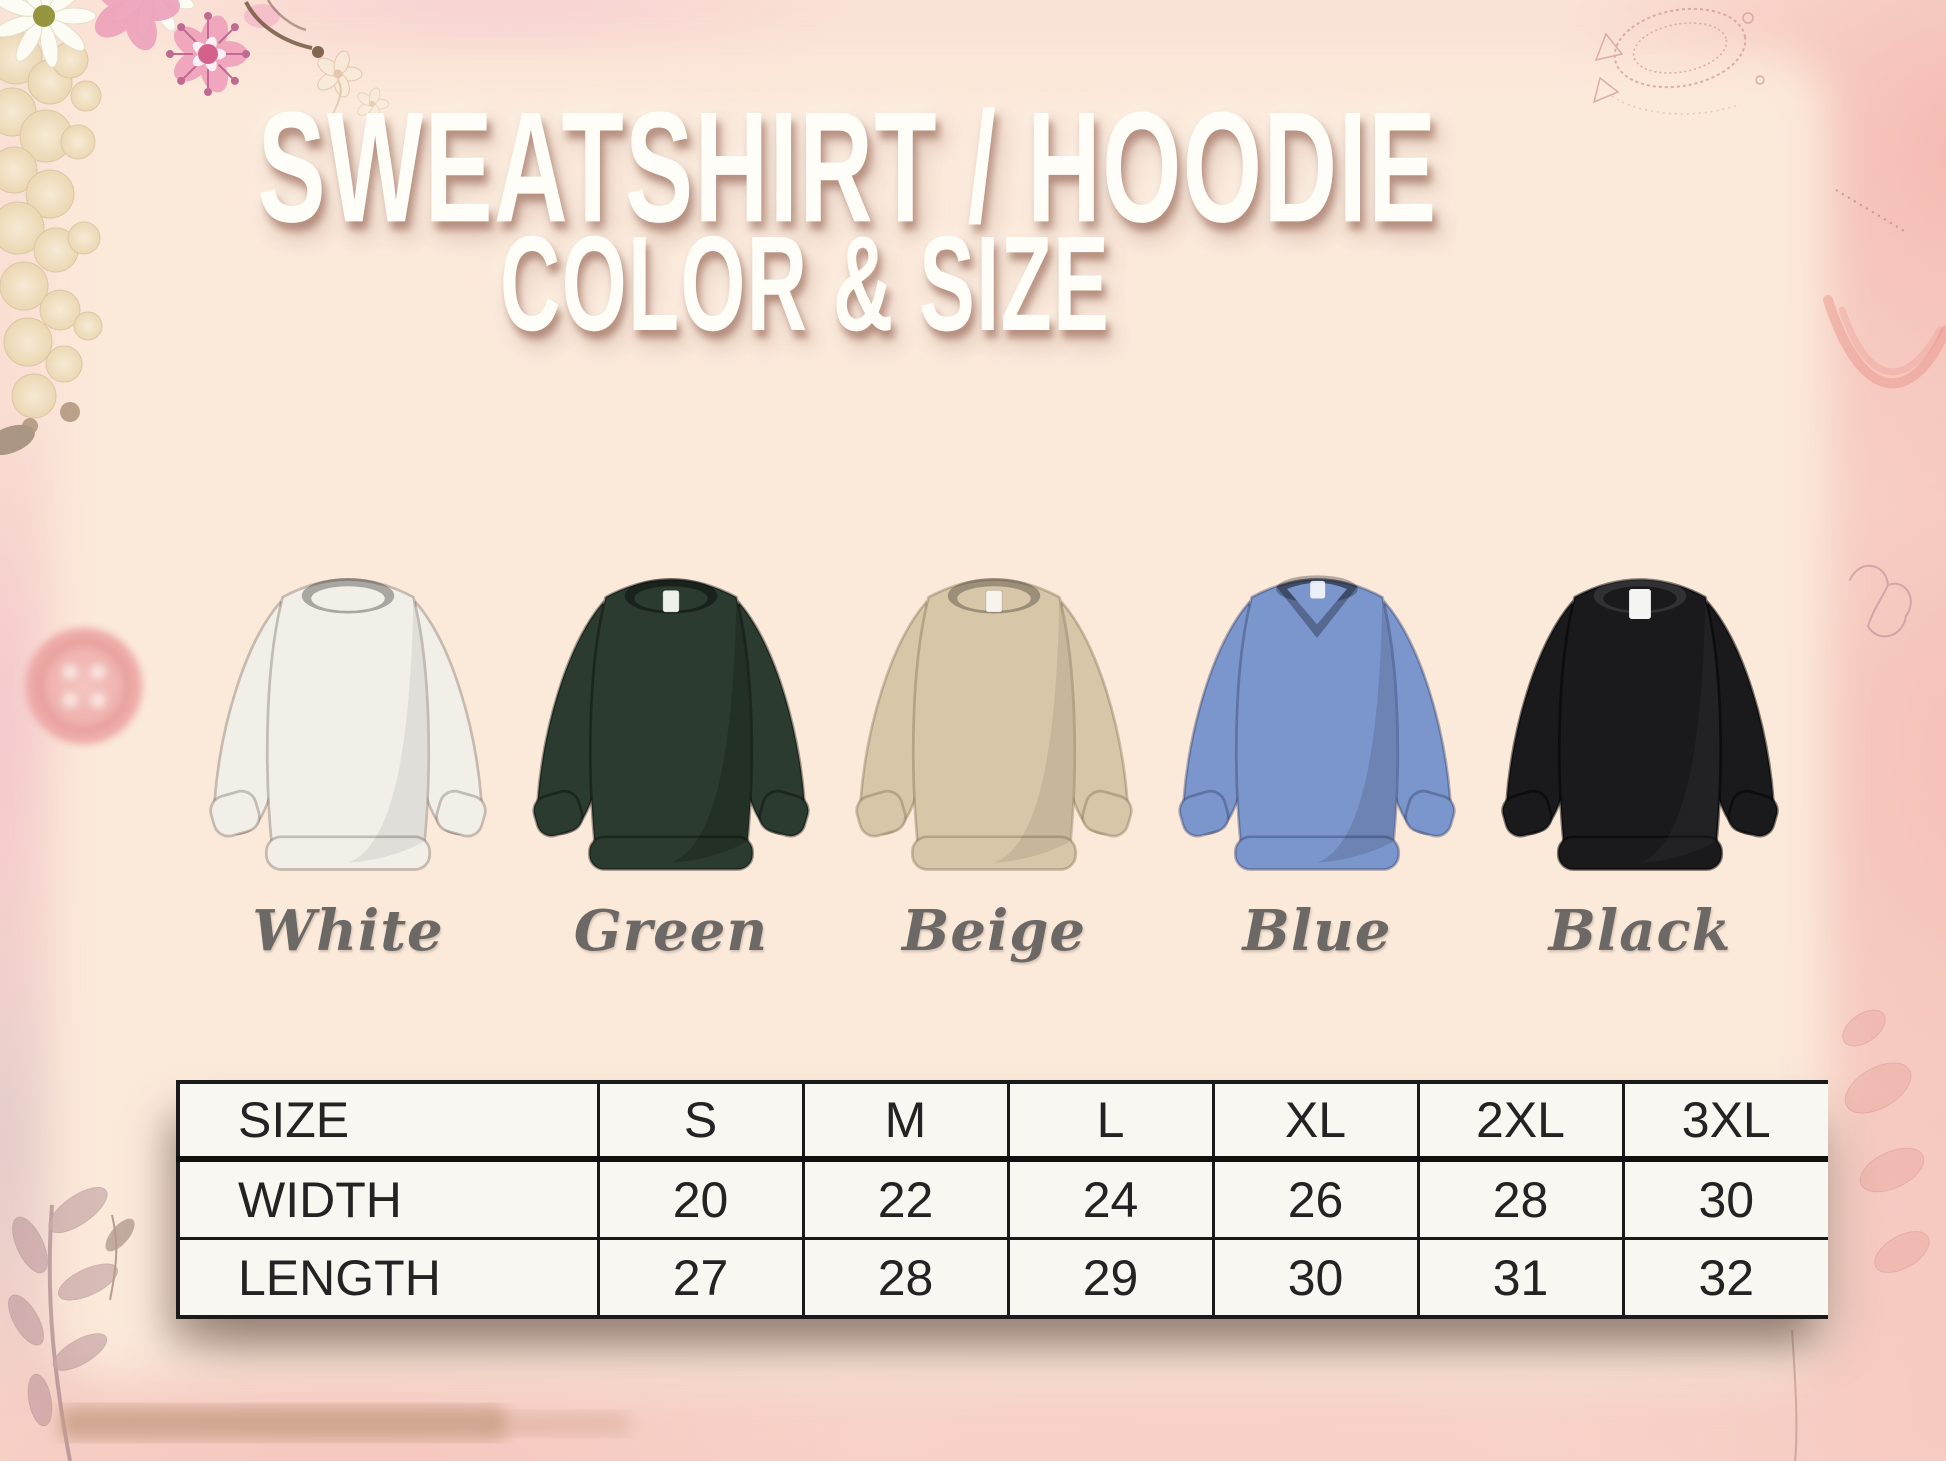  I want to click on size-value: 29, so click(1109, 1277).